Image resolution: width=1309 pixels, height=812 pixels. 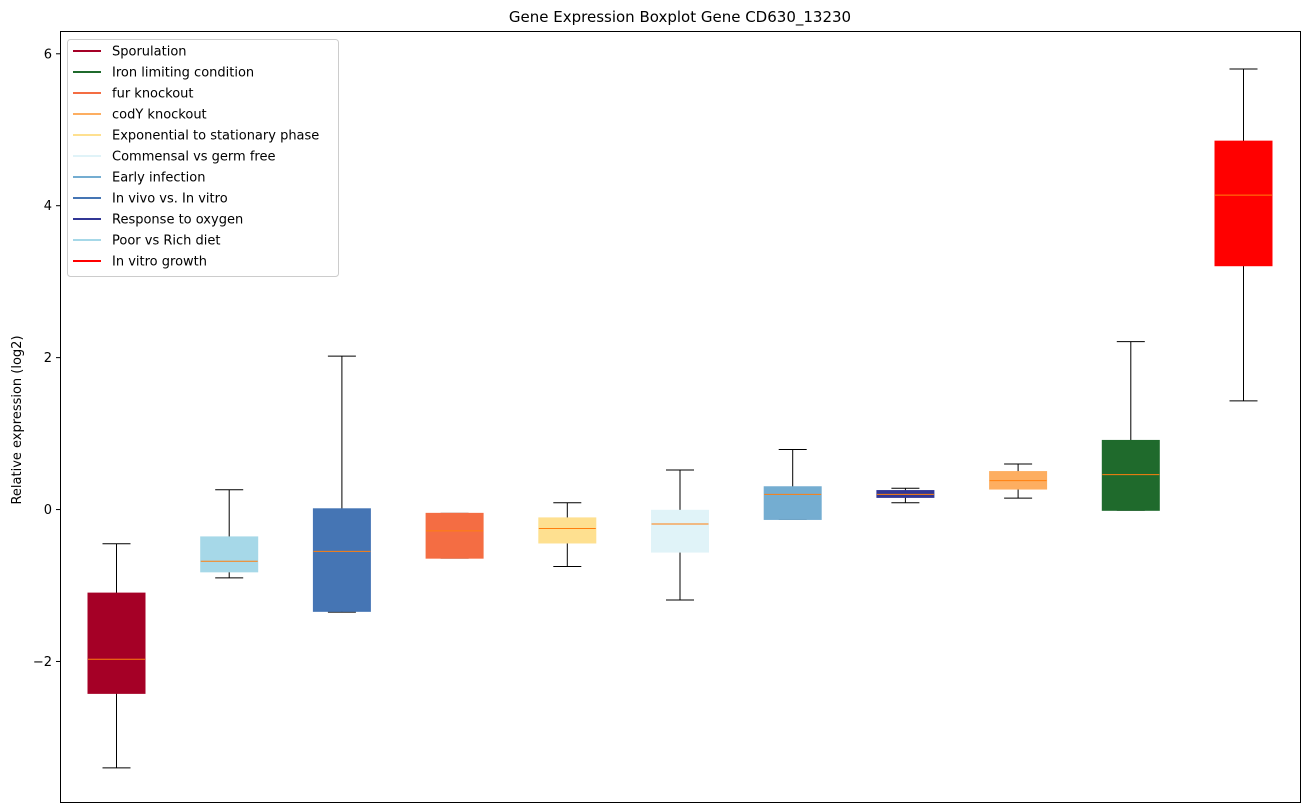 I want to click on legend-label: fur knockout, so click(x=153, y=94).